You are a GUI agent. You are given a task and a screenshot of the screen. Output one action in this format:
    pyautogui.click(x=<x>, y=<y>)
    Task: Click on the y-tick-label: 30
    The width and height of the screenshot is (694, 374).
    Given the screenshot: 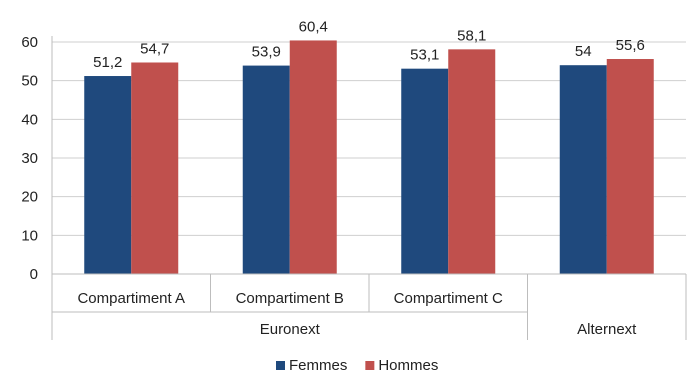 What is the action you would take?
    pyautogui.click(x=29, y=158)
    